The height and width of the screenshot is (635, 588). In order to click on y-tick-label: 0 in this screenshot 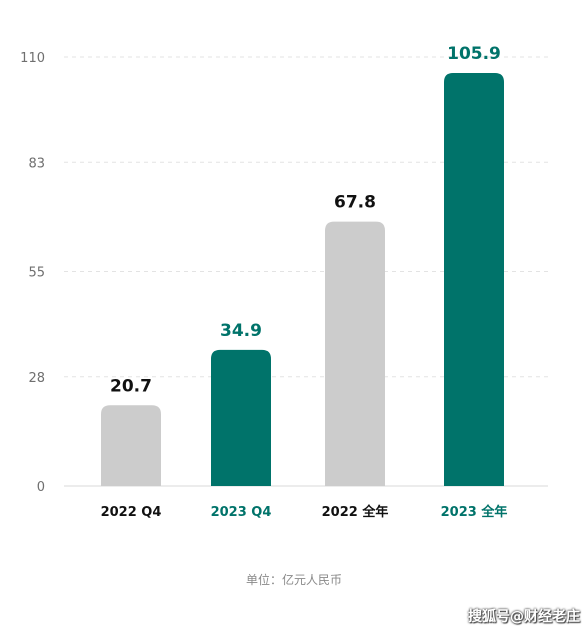, I will do `click(41, 487)`.